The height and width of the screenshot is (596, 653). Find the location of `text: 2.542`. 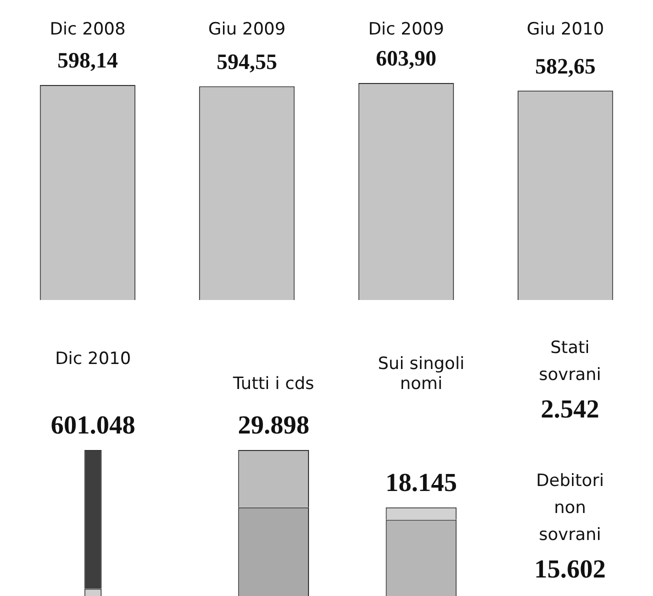

text: 2.542 is located at coordinates (570, 409).